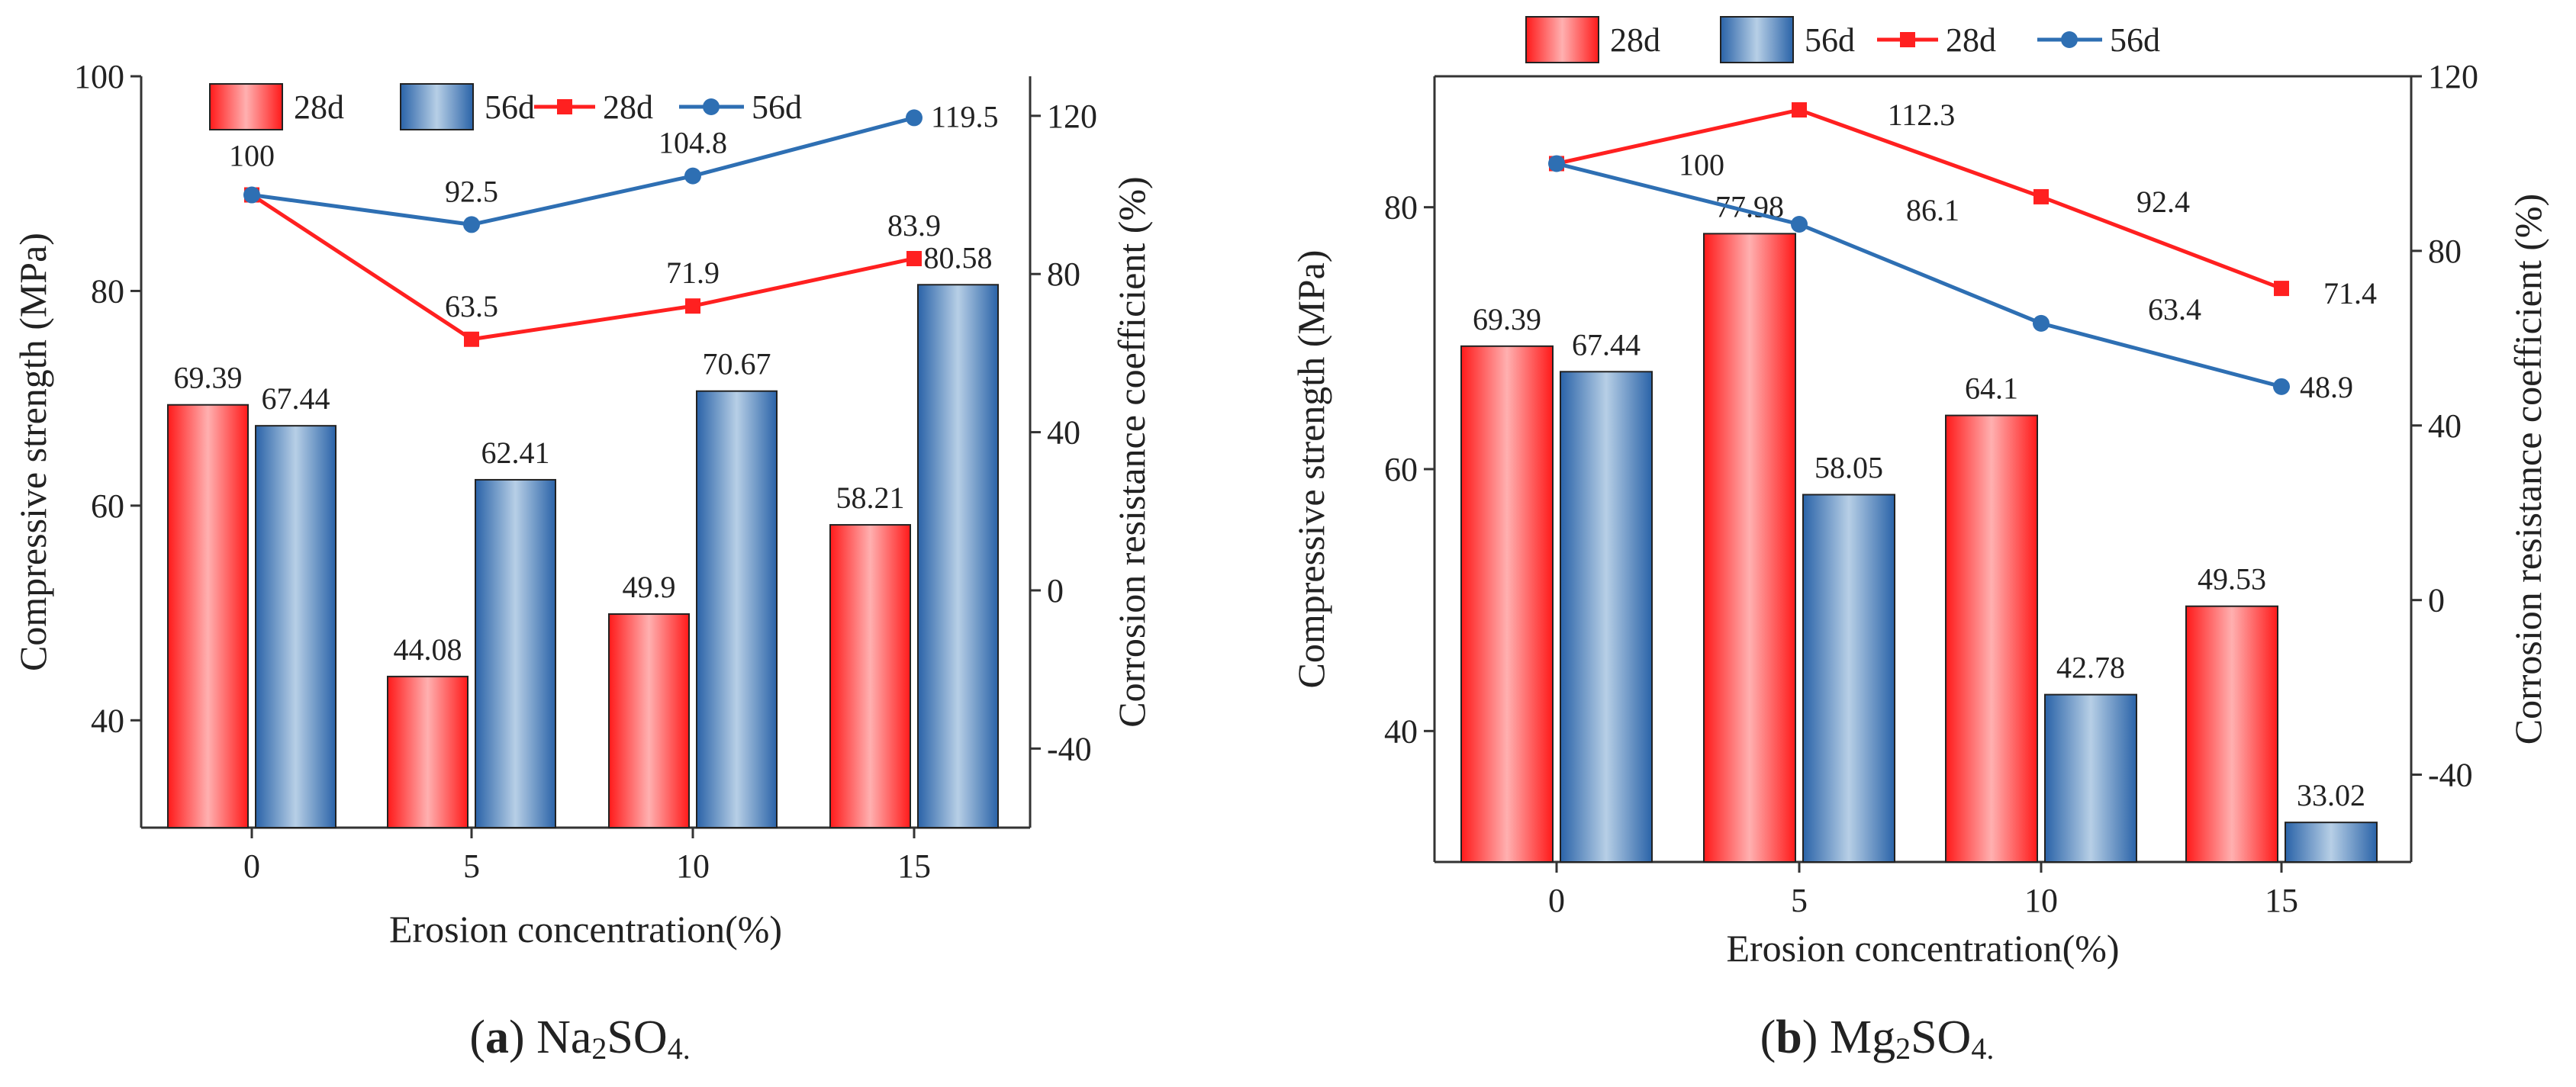 This screenshot has width=2576, height=1087. What do you see at coordinates (737, 364) in the screenshot?
I see `panel-a-bar-label: 70.67` at bounding box center [737, 364].